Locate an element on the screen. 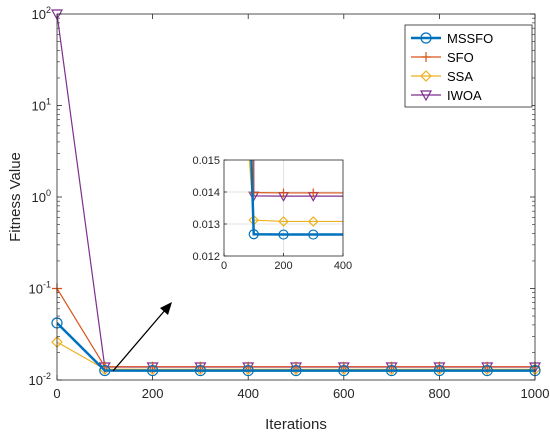 The image size is (550, 442). x-tick-label: 200 is located at coordinates (153, 393).